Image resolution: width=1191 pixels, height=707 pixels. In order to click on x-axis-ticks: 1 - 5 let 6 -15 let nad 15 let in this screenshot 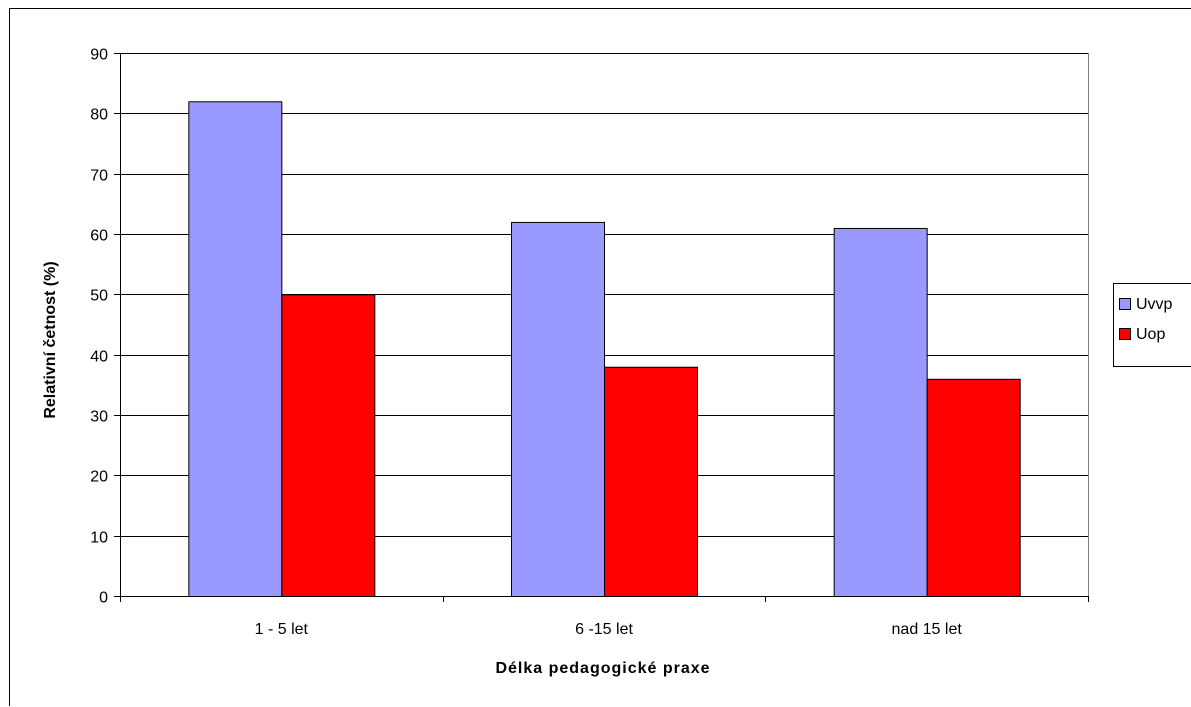, I will do `click(609, 629)`.